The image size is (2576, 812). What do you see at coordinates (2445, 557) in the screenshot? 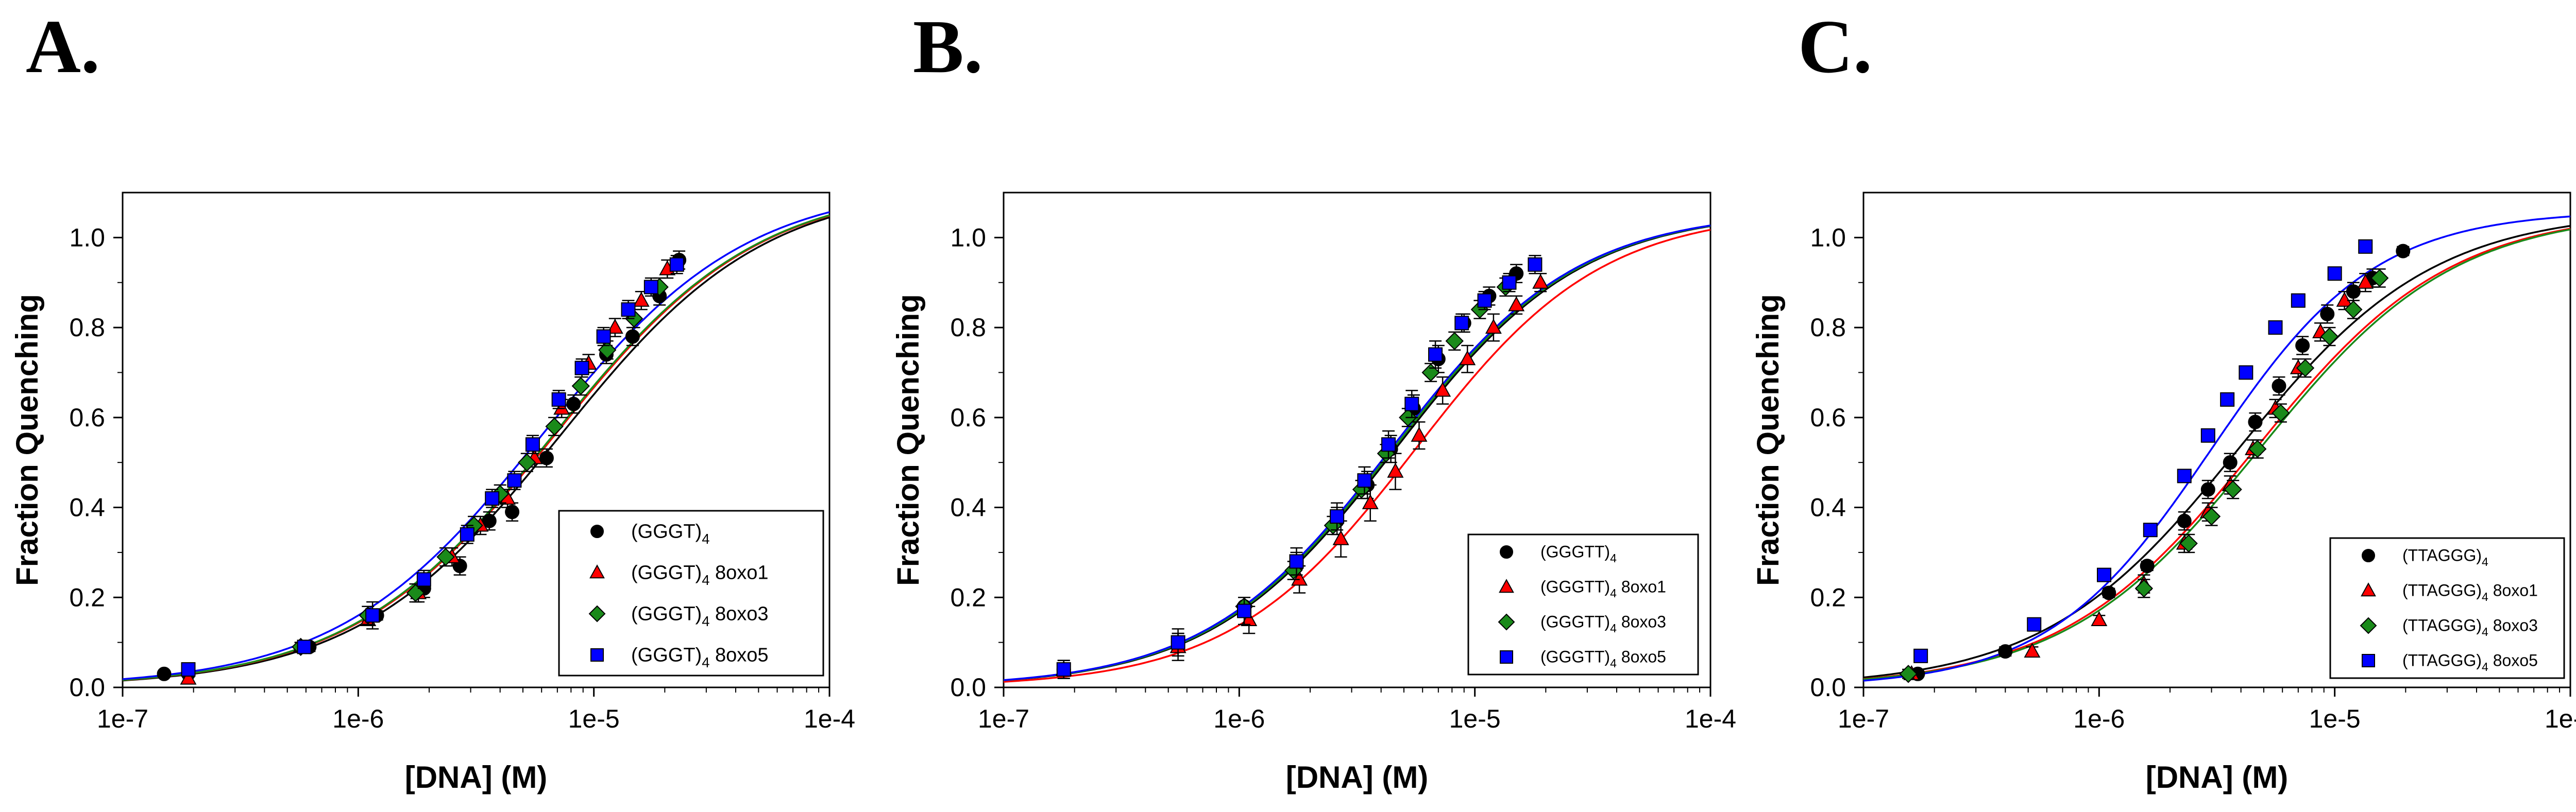
I see `legend-entry: (TTAGGG)4` at bounding box center [2445, 557].